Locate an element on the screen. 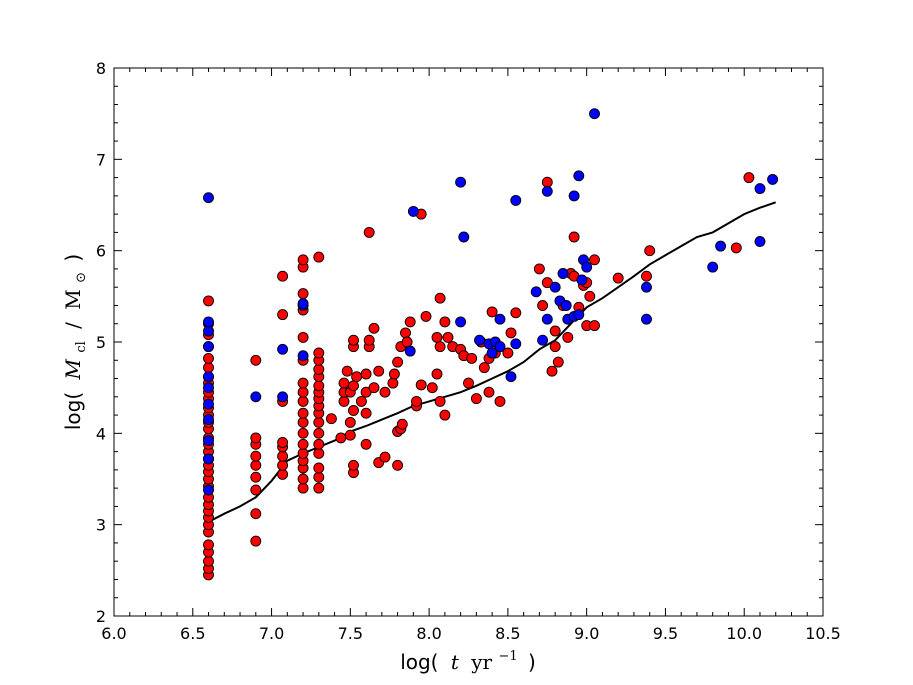  x-axis-label-unit: yr is located at coordinates (481, 662).